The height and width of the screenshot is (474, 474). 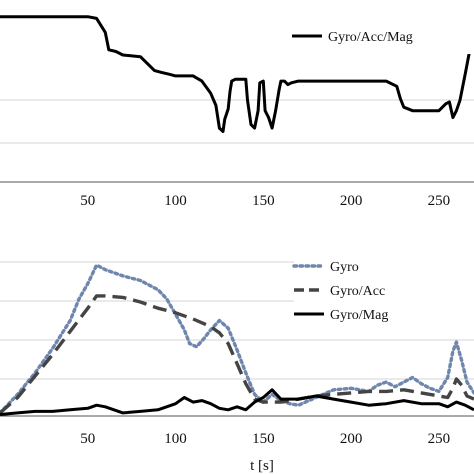 I want to click on series-line-gyro-mag, so click(x=237, y=402).